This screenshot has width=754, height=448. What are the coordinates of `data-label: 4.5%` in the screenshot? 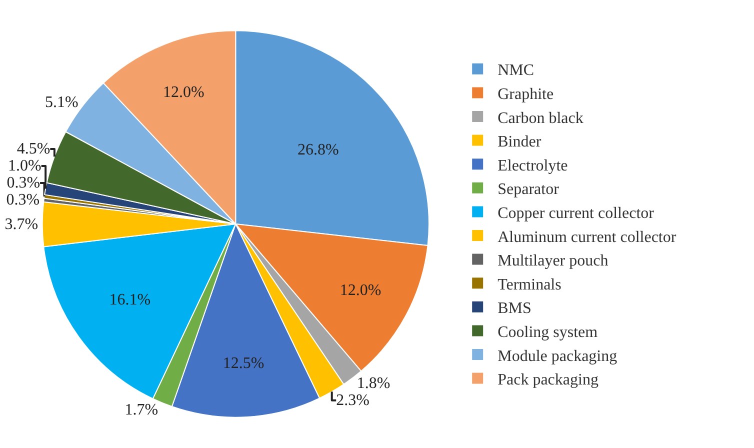 It's located at (33, 149).